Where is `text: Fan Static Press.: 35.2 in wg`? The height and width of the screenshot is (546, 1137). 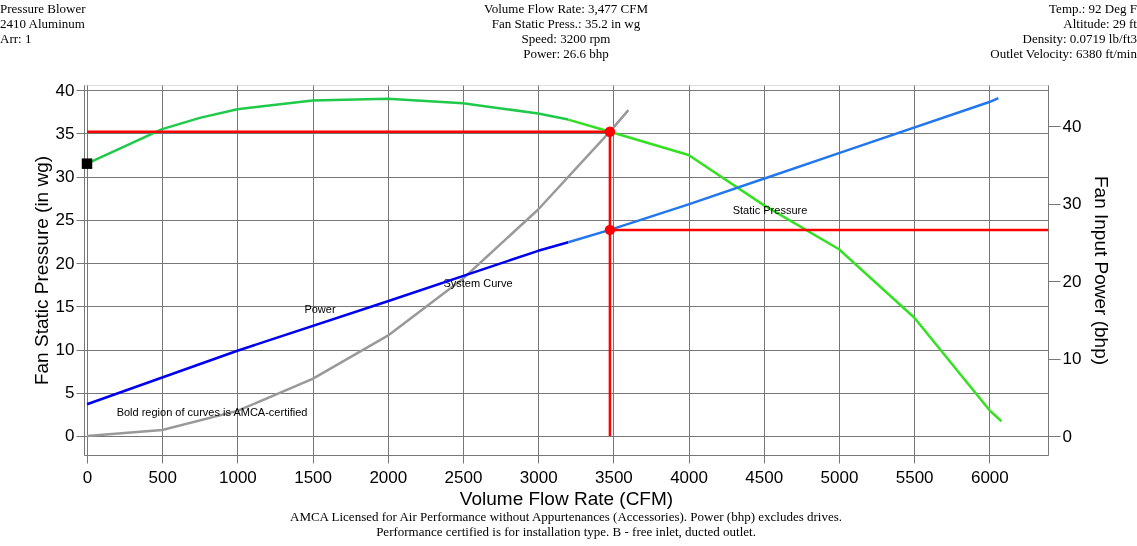 text: Fan Static Press.: 35.2 in wg is located at coordinates (566, 23).